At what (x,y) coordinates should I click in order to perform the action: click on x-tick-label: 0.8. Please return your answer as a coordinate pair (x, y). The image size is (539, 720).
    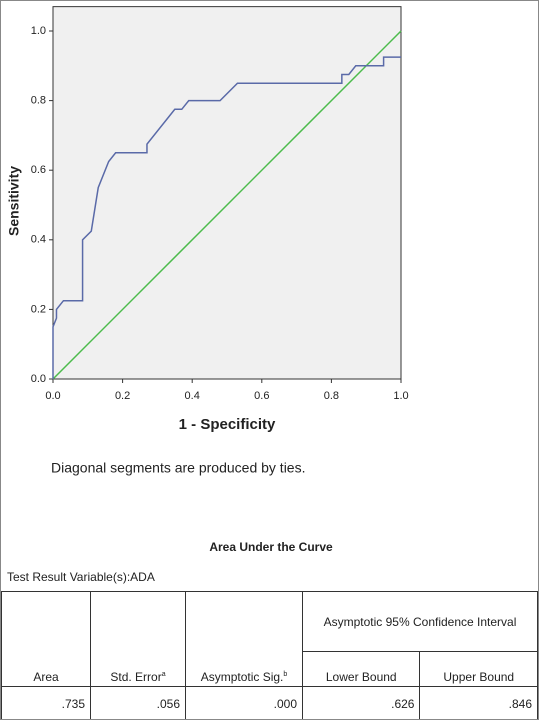
    Looking at the image, I should click on (331, 396).